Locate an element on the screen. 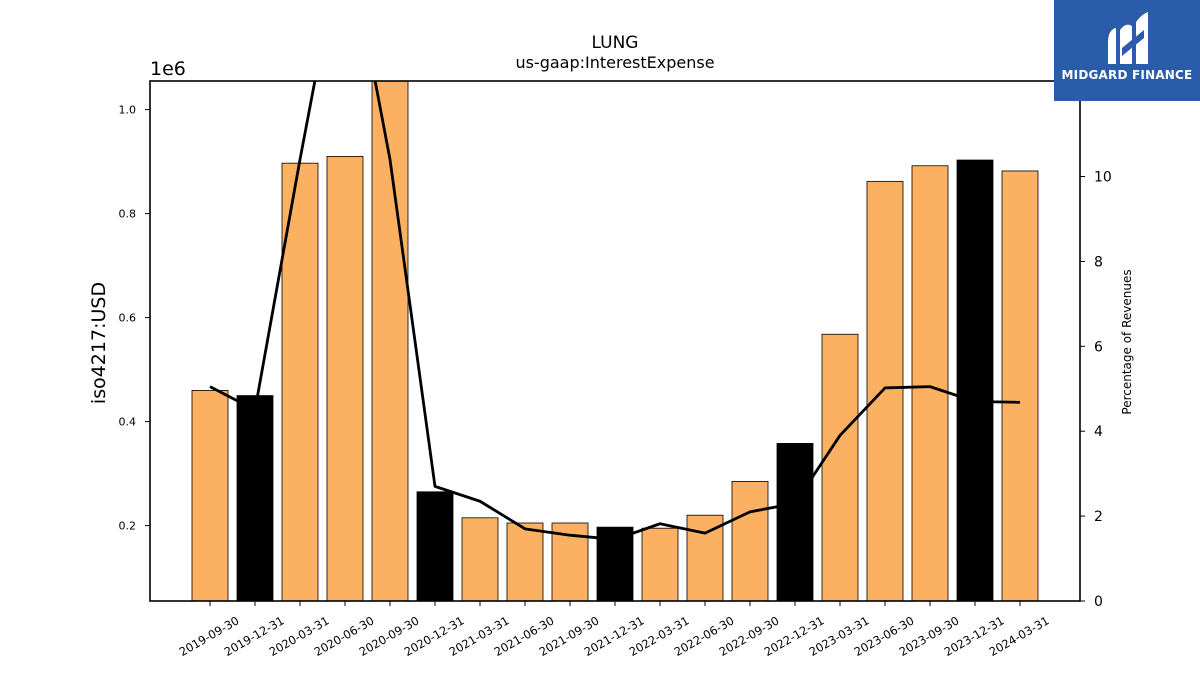 The width and height of the screenshot is (1200, 675). midgard-logo-icon is located at coordinates (1128, 38).